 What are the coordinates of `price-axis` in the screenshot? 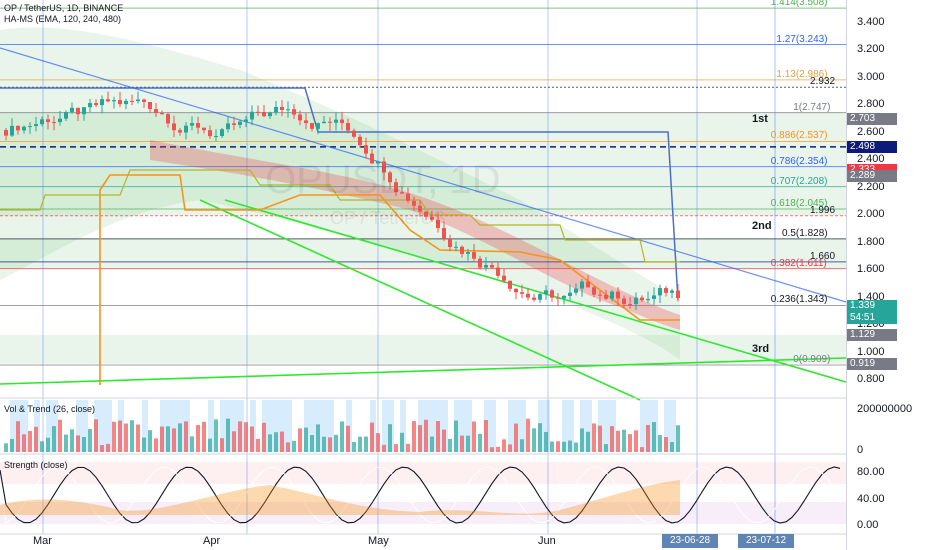 It's located at (889, 275).